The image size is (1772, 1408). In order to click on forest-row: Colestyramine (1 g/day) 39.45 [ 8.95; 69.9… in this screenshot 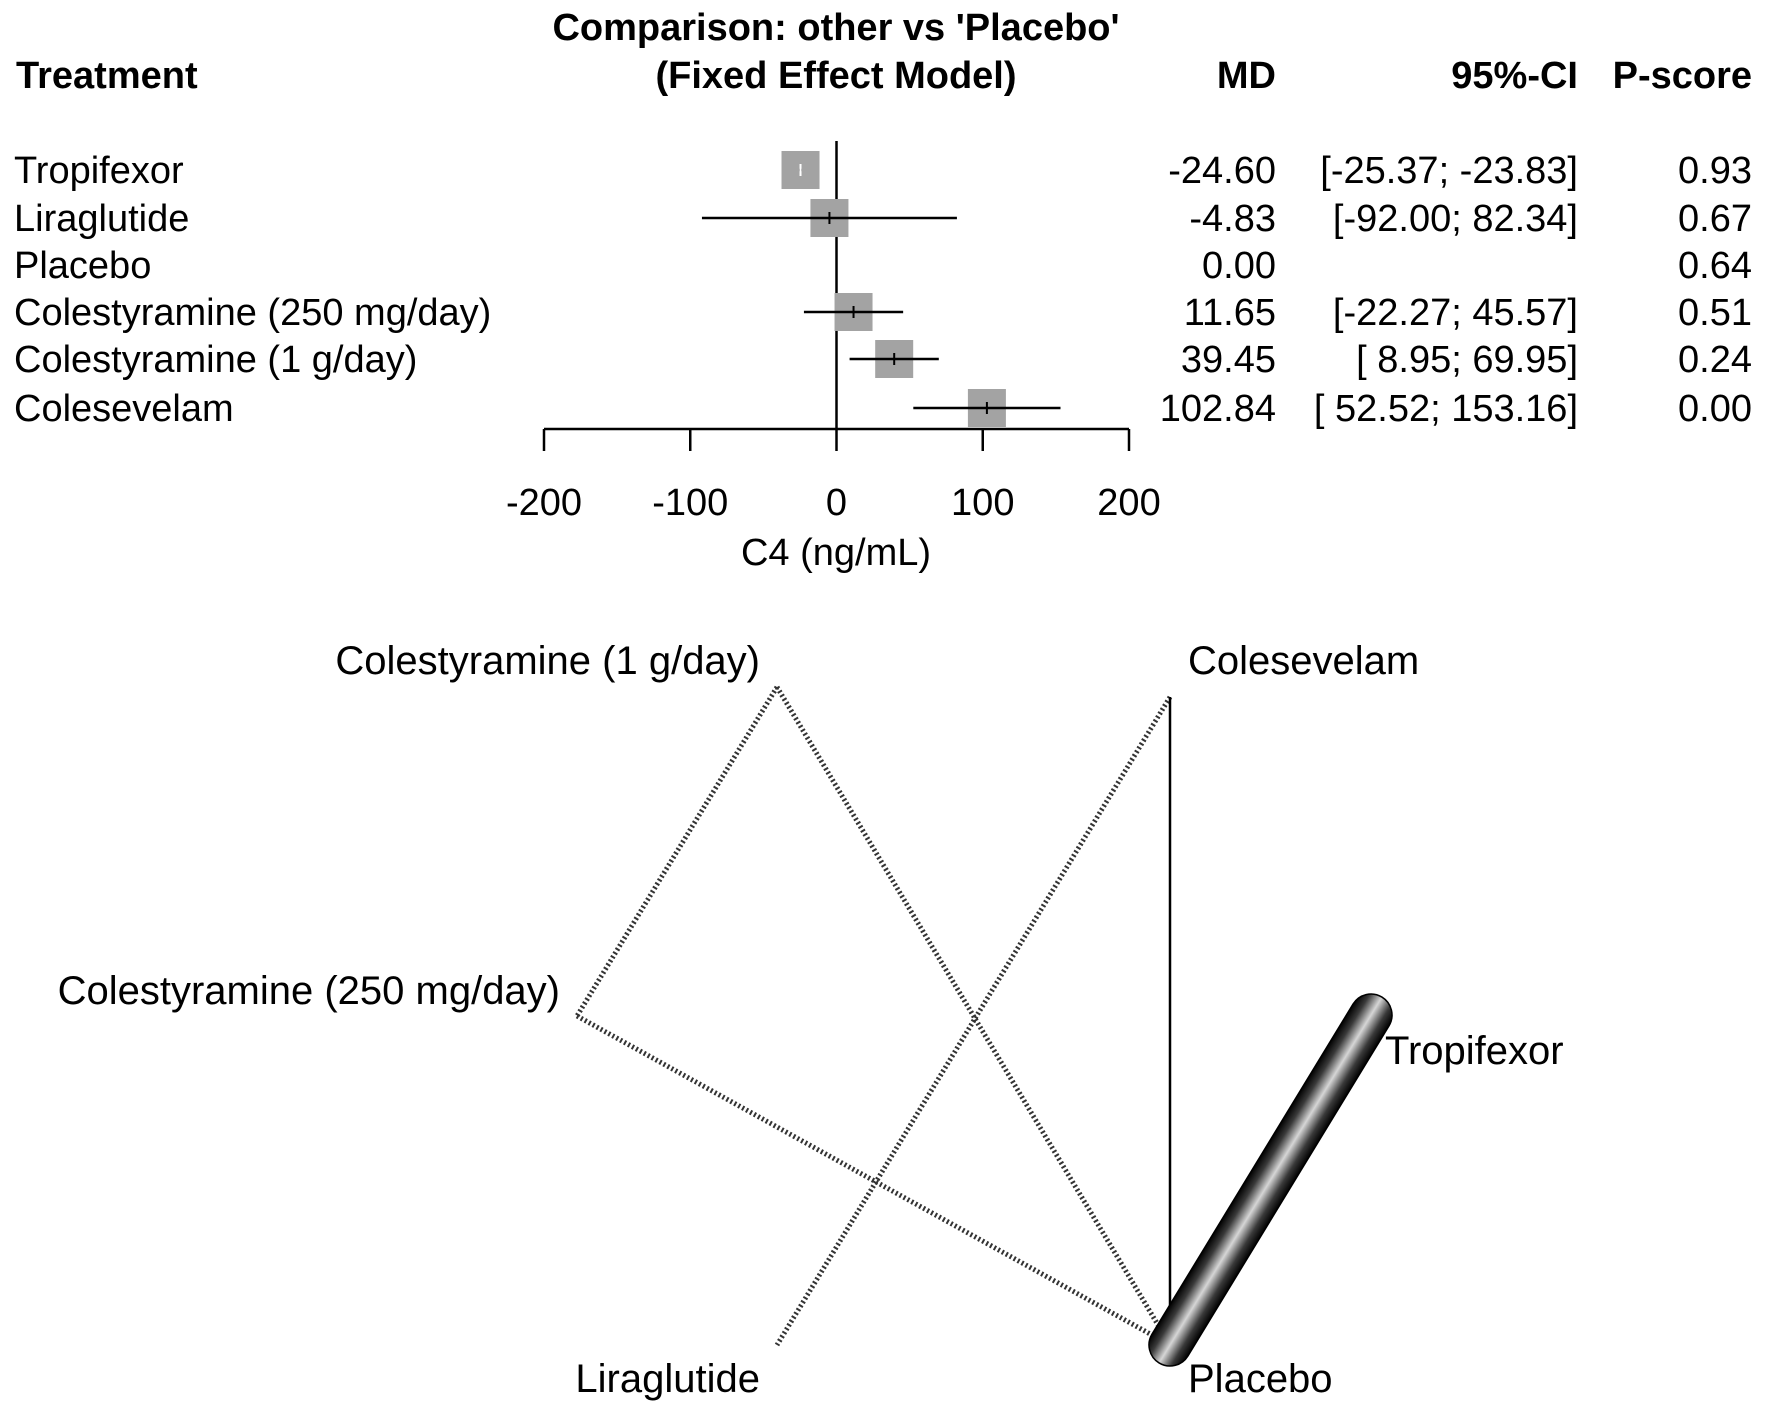, I will do `click(883, 360)`.